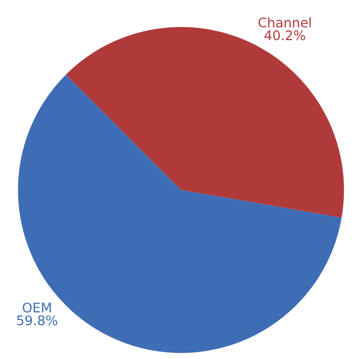  Describe the element at coordinates (36, 307) in the screenshot. I see `slice-label: OEM` at that location.